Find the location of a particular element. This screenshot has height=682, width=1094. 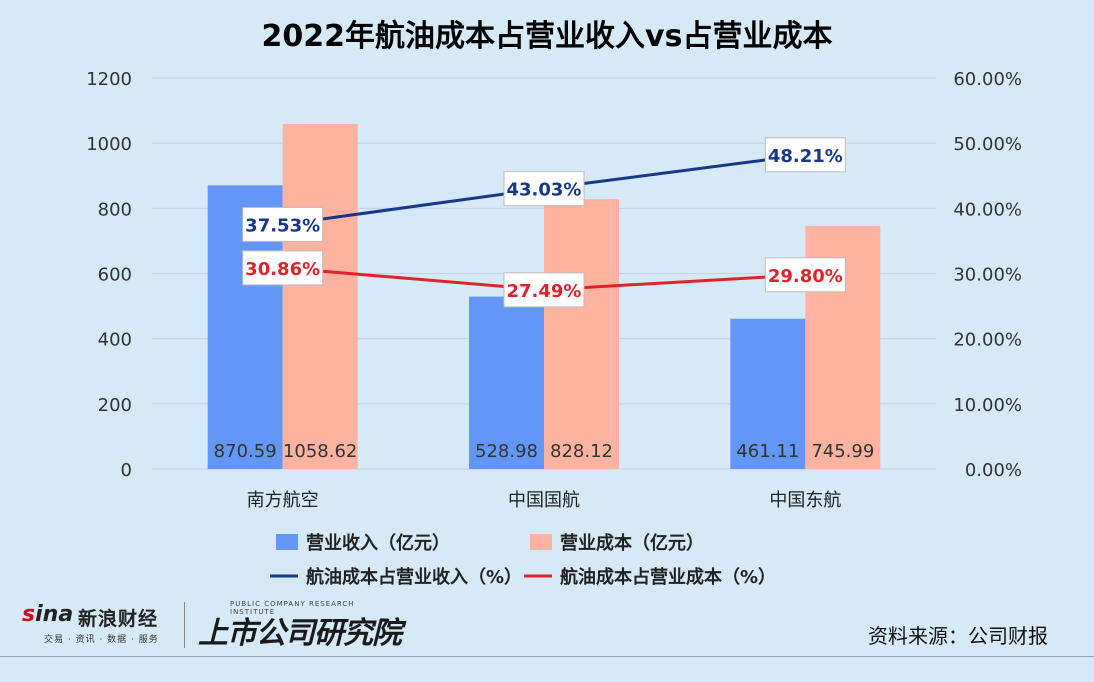

left-axis-tick-label: 0 is located at coordinates (126, 470).